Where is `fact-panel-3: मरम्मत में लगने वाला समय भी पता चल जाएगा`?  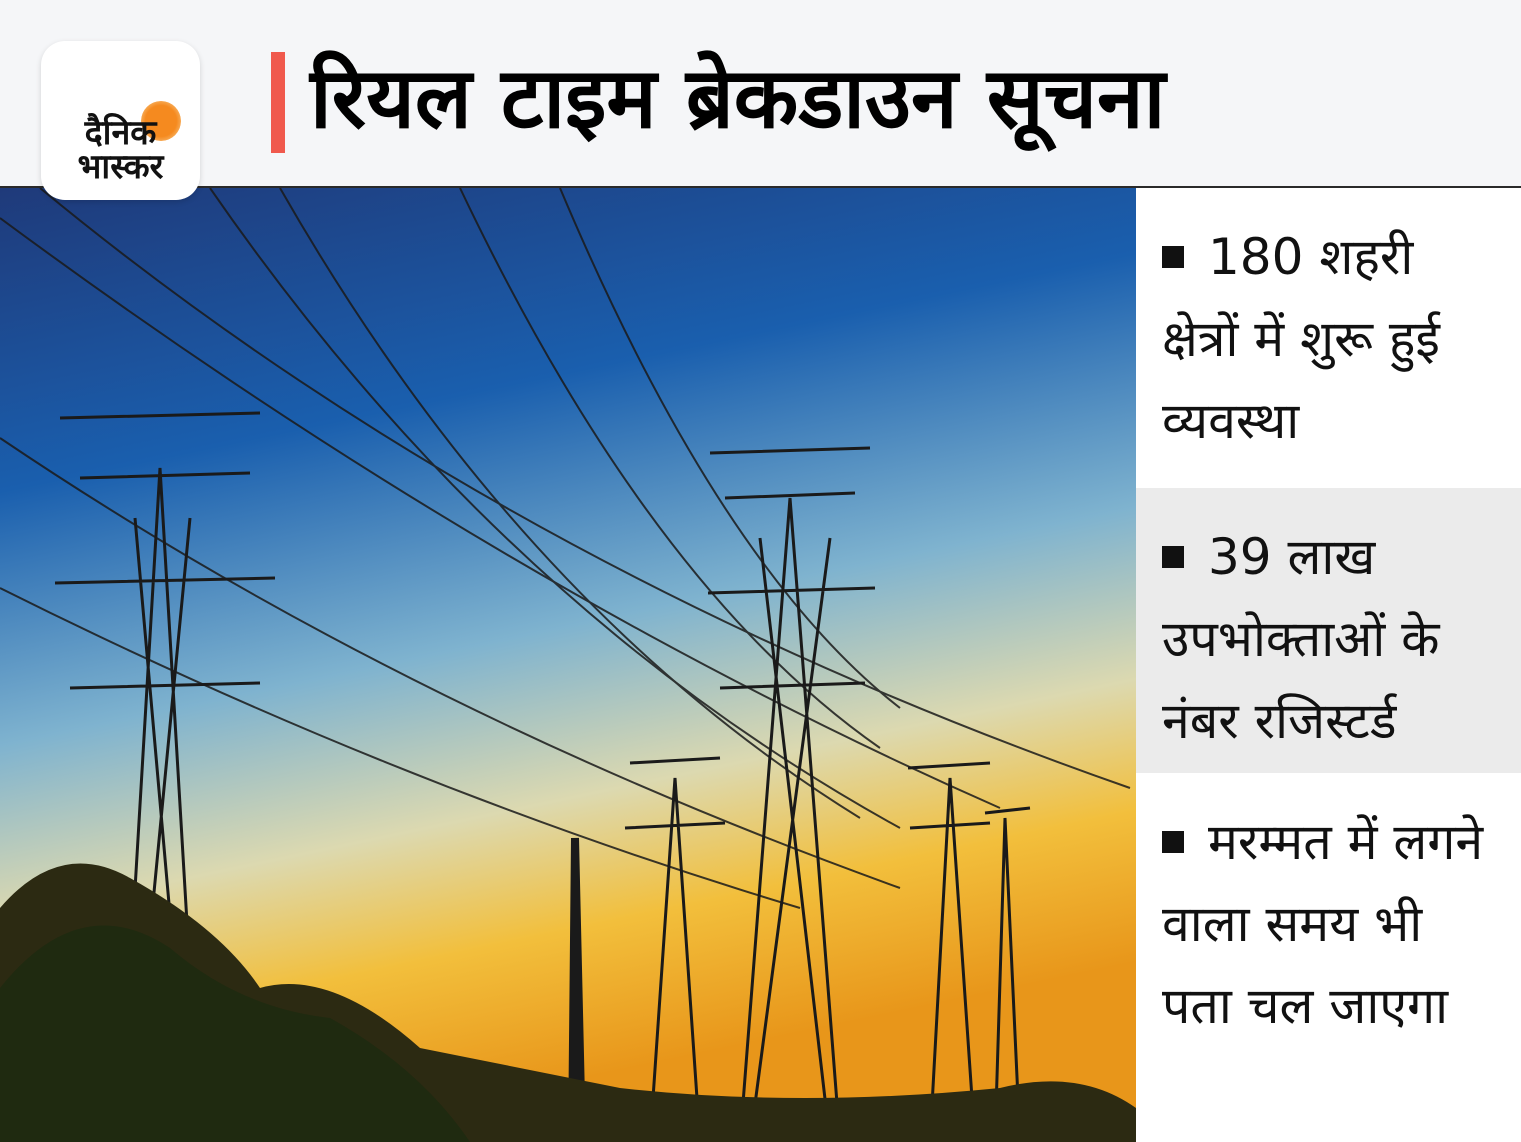 fact-panel-3: मरम्मत में लगने वाला समय भी पता चल जाएगा is located at coordinates (1328, 957).